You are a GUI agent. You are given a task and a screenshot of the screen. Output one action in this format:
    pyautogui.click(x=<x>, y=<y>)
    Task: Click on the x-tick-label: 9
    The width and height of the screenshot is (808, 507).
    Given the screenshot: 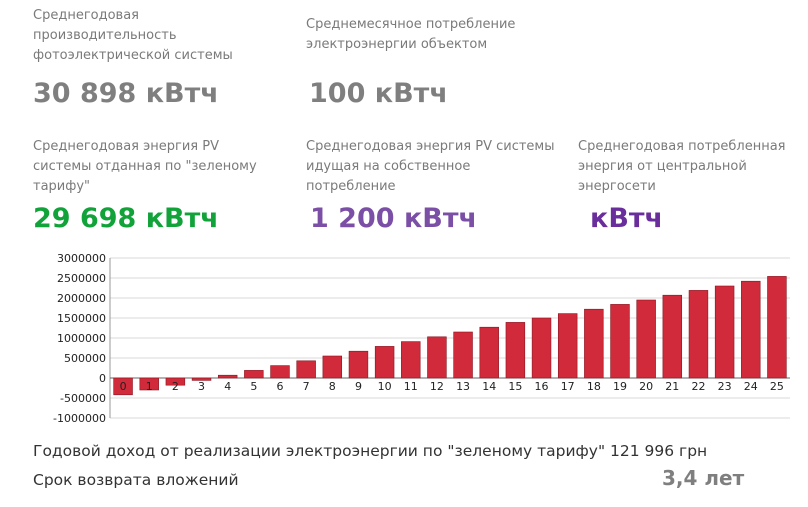 What is the action you would take?
    pyautogui.click(x=358, y=386)
    